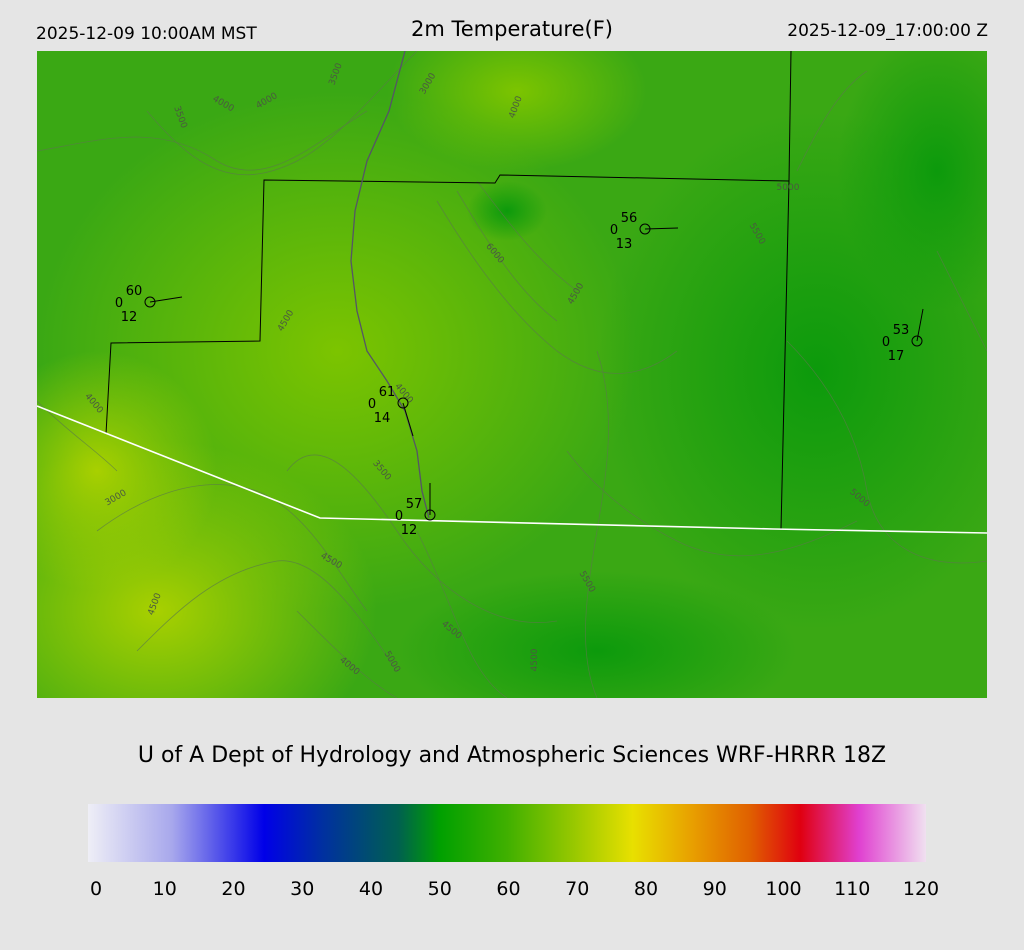 This screenshot has height=950, width=1024. I want to click on colorbar-tick-label: 100, so click(783, 889).